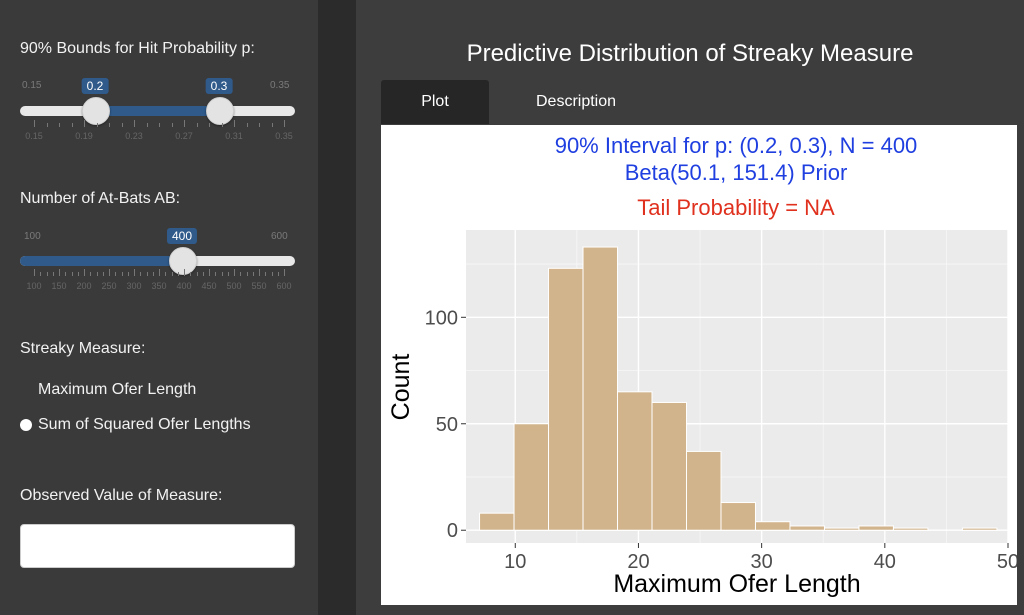 The image size is (1024, 615). Describe the element at coordinates (337, 307) in the screenshot. I see `divider` at that location.